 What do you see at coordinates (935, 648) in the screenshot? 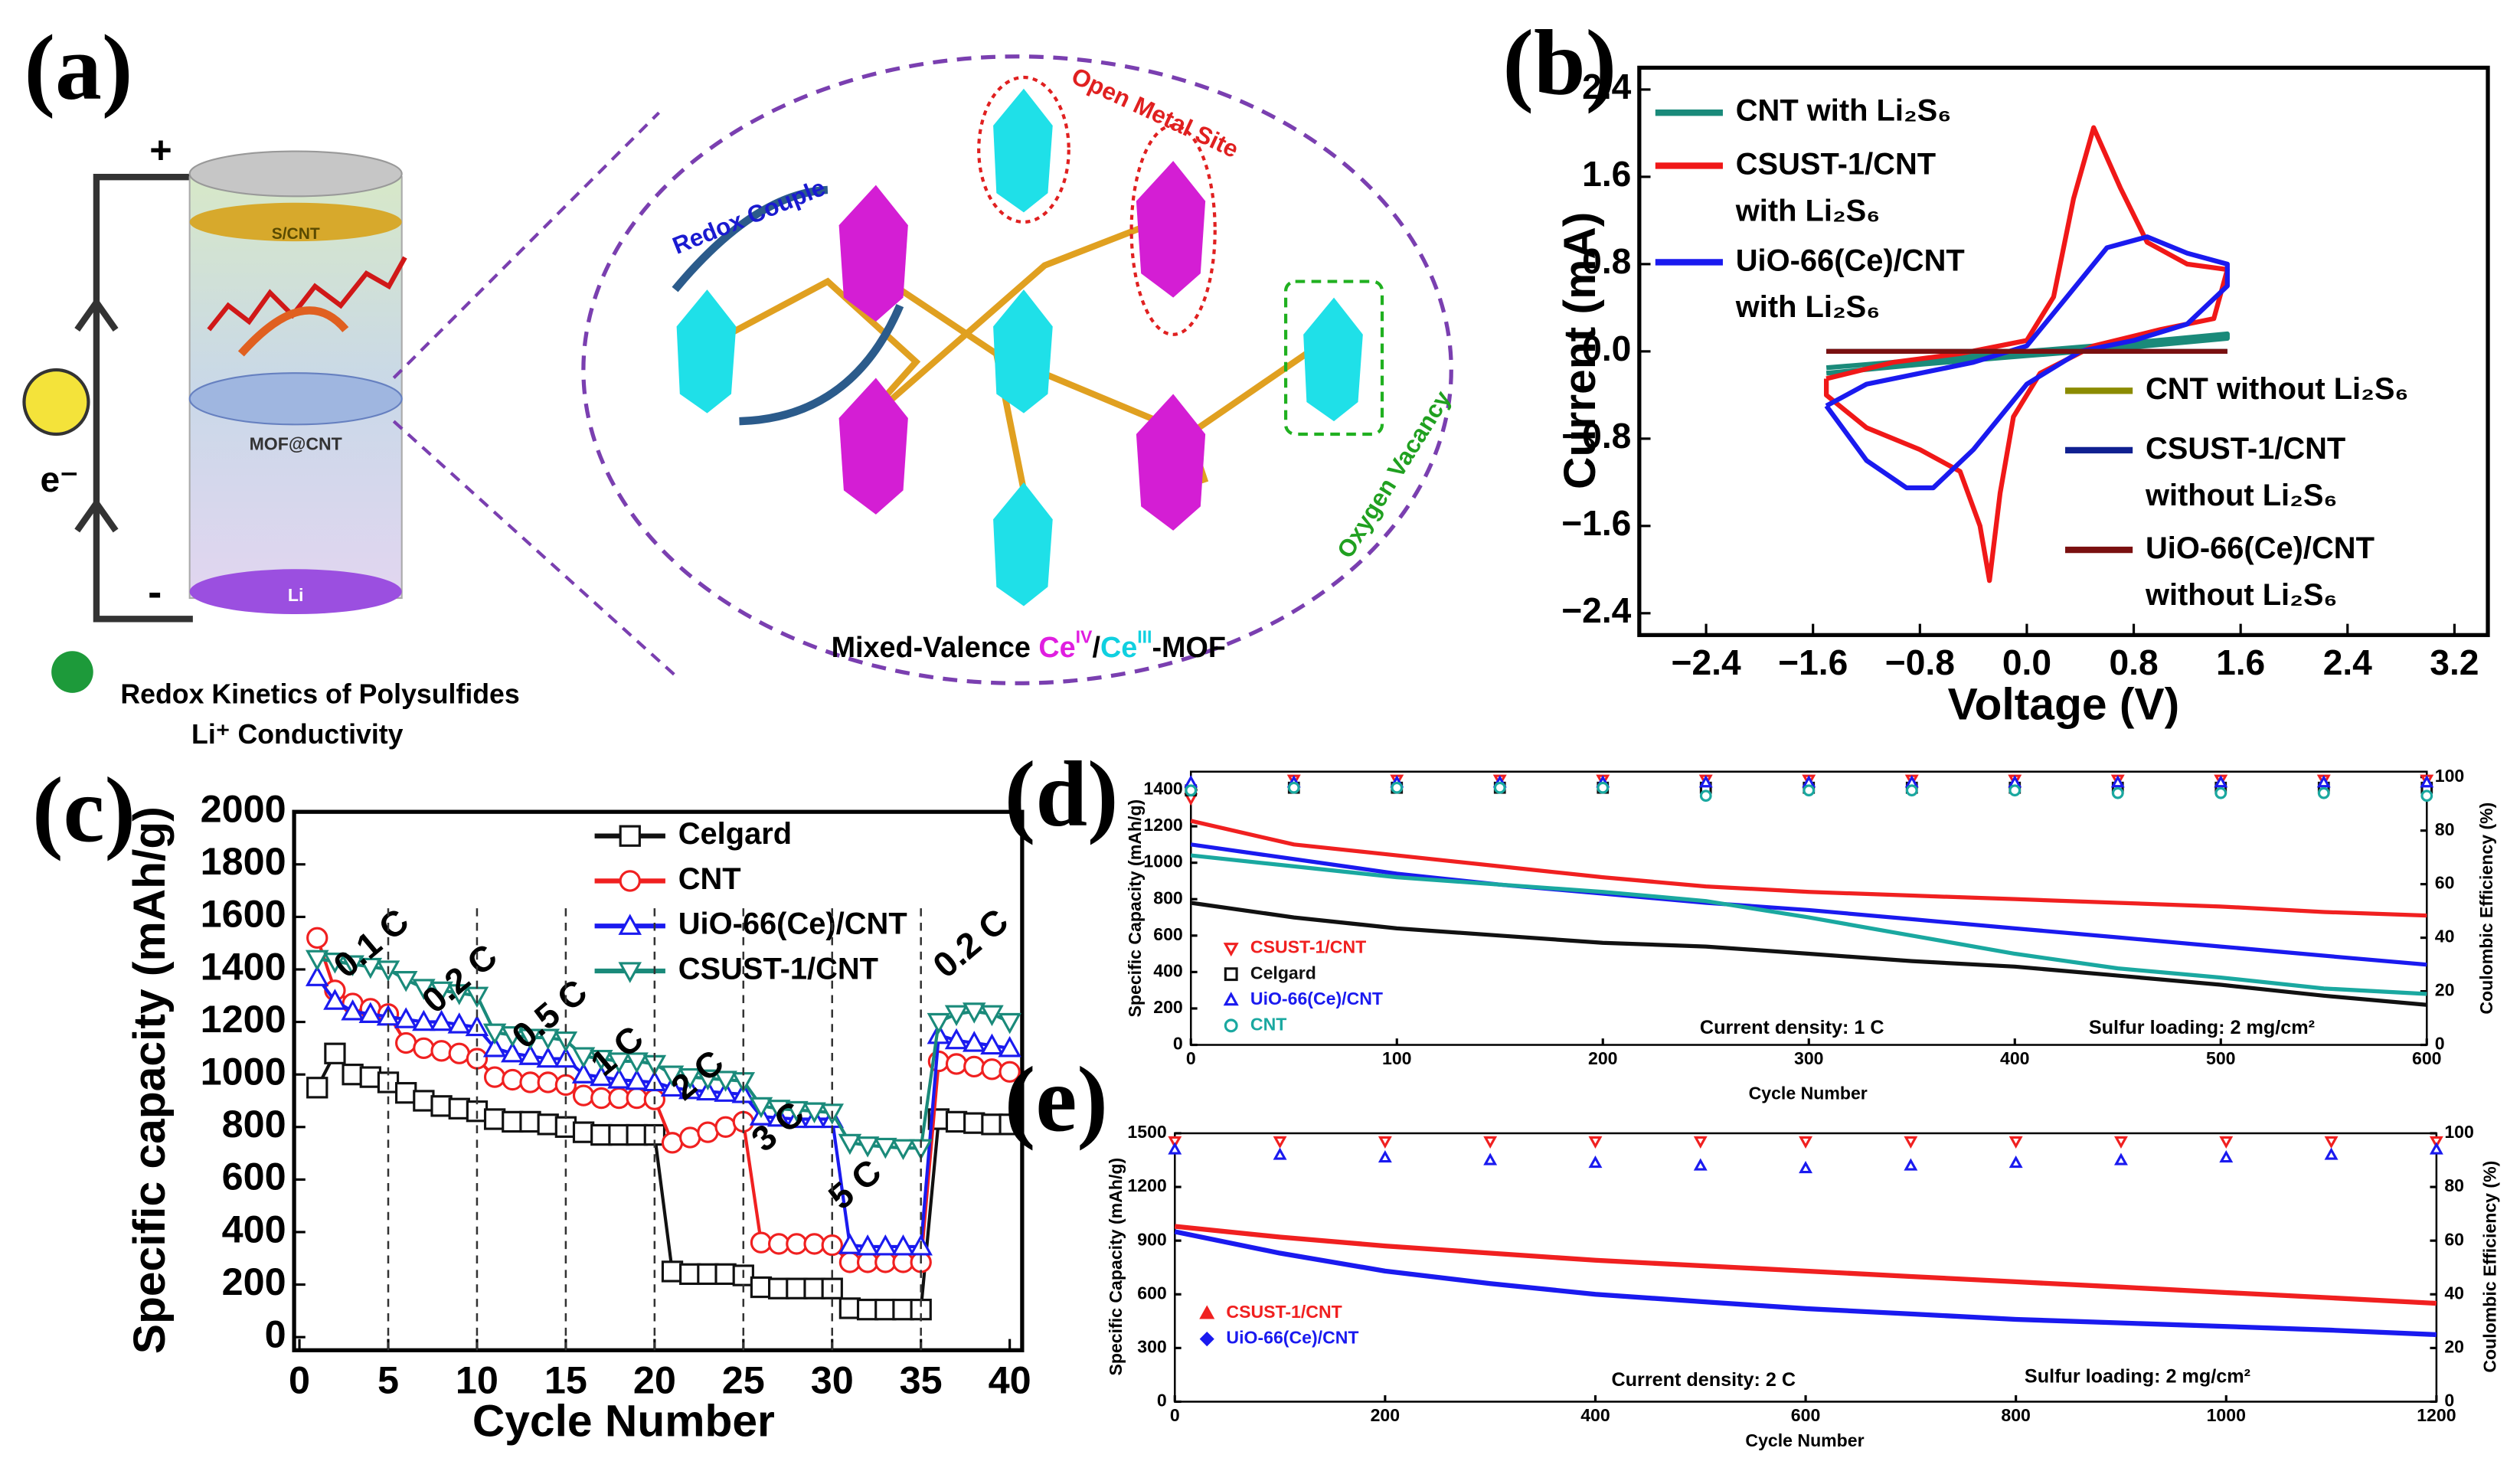
I see `caption-text: Mixed-Valence` at bounding box center [935, 648].